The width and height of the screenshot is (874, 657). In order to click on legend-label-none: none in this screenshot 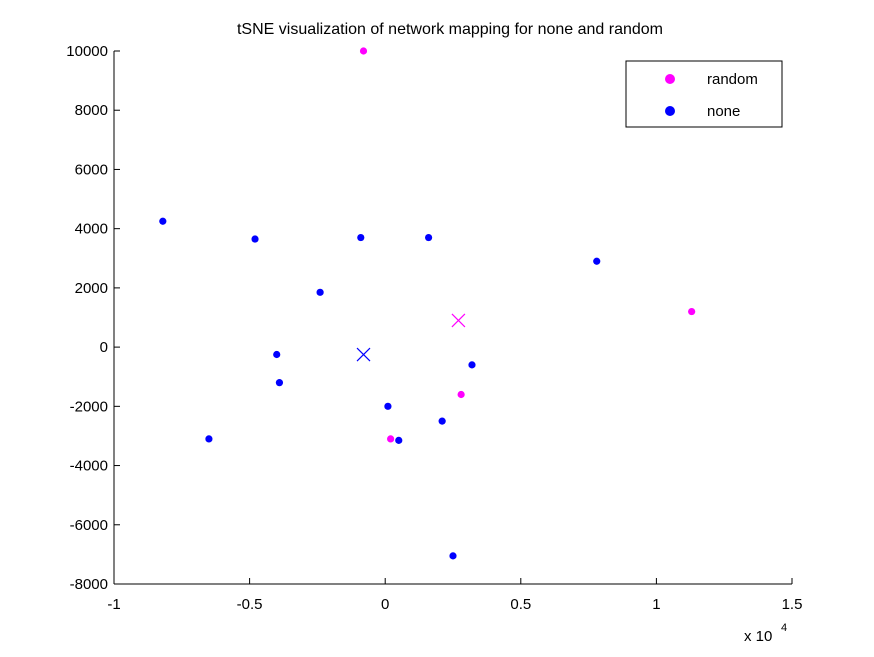, I will do `click(723, 111)`.